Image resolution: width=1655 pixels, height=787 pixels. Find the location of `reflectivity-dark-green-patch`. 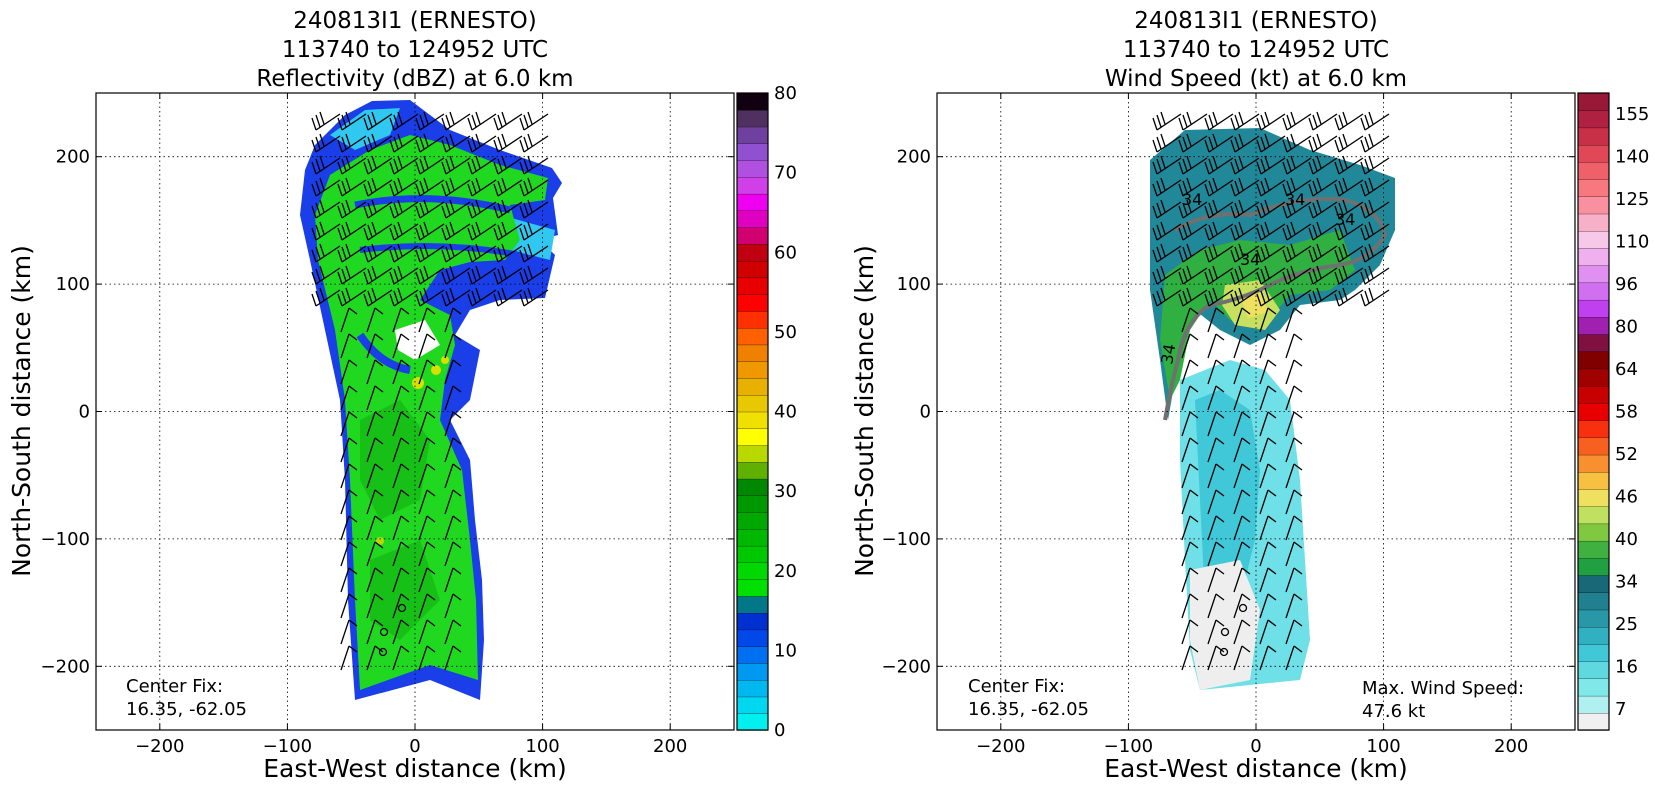

reflectivity-dark-green-patch is located at coordinates (395, 460).